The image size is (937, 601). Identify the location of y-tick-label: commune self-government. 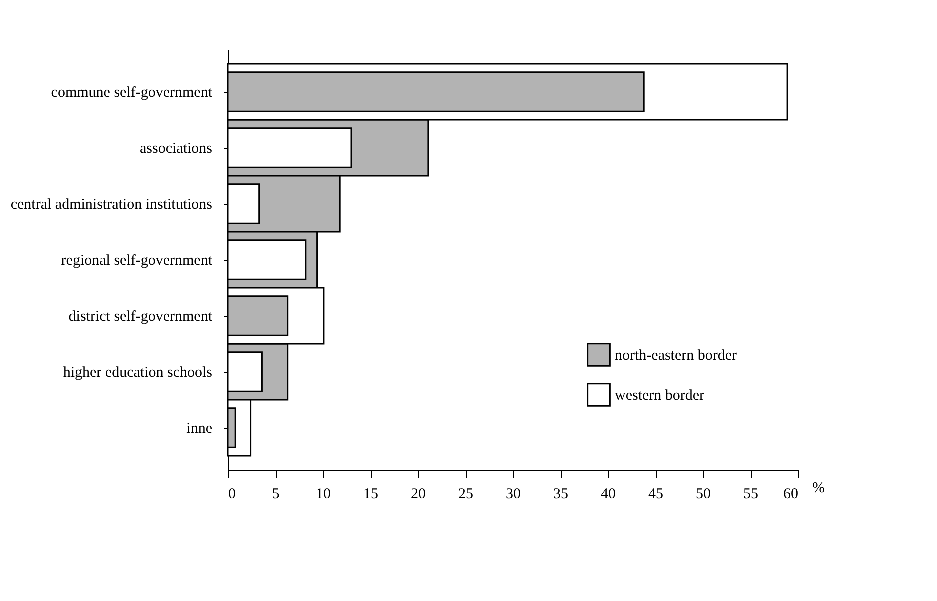
(132, 93).